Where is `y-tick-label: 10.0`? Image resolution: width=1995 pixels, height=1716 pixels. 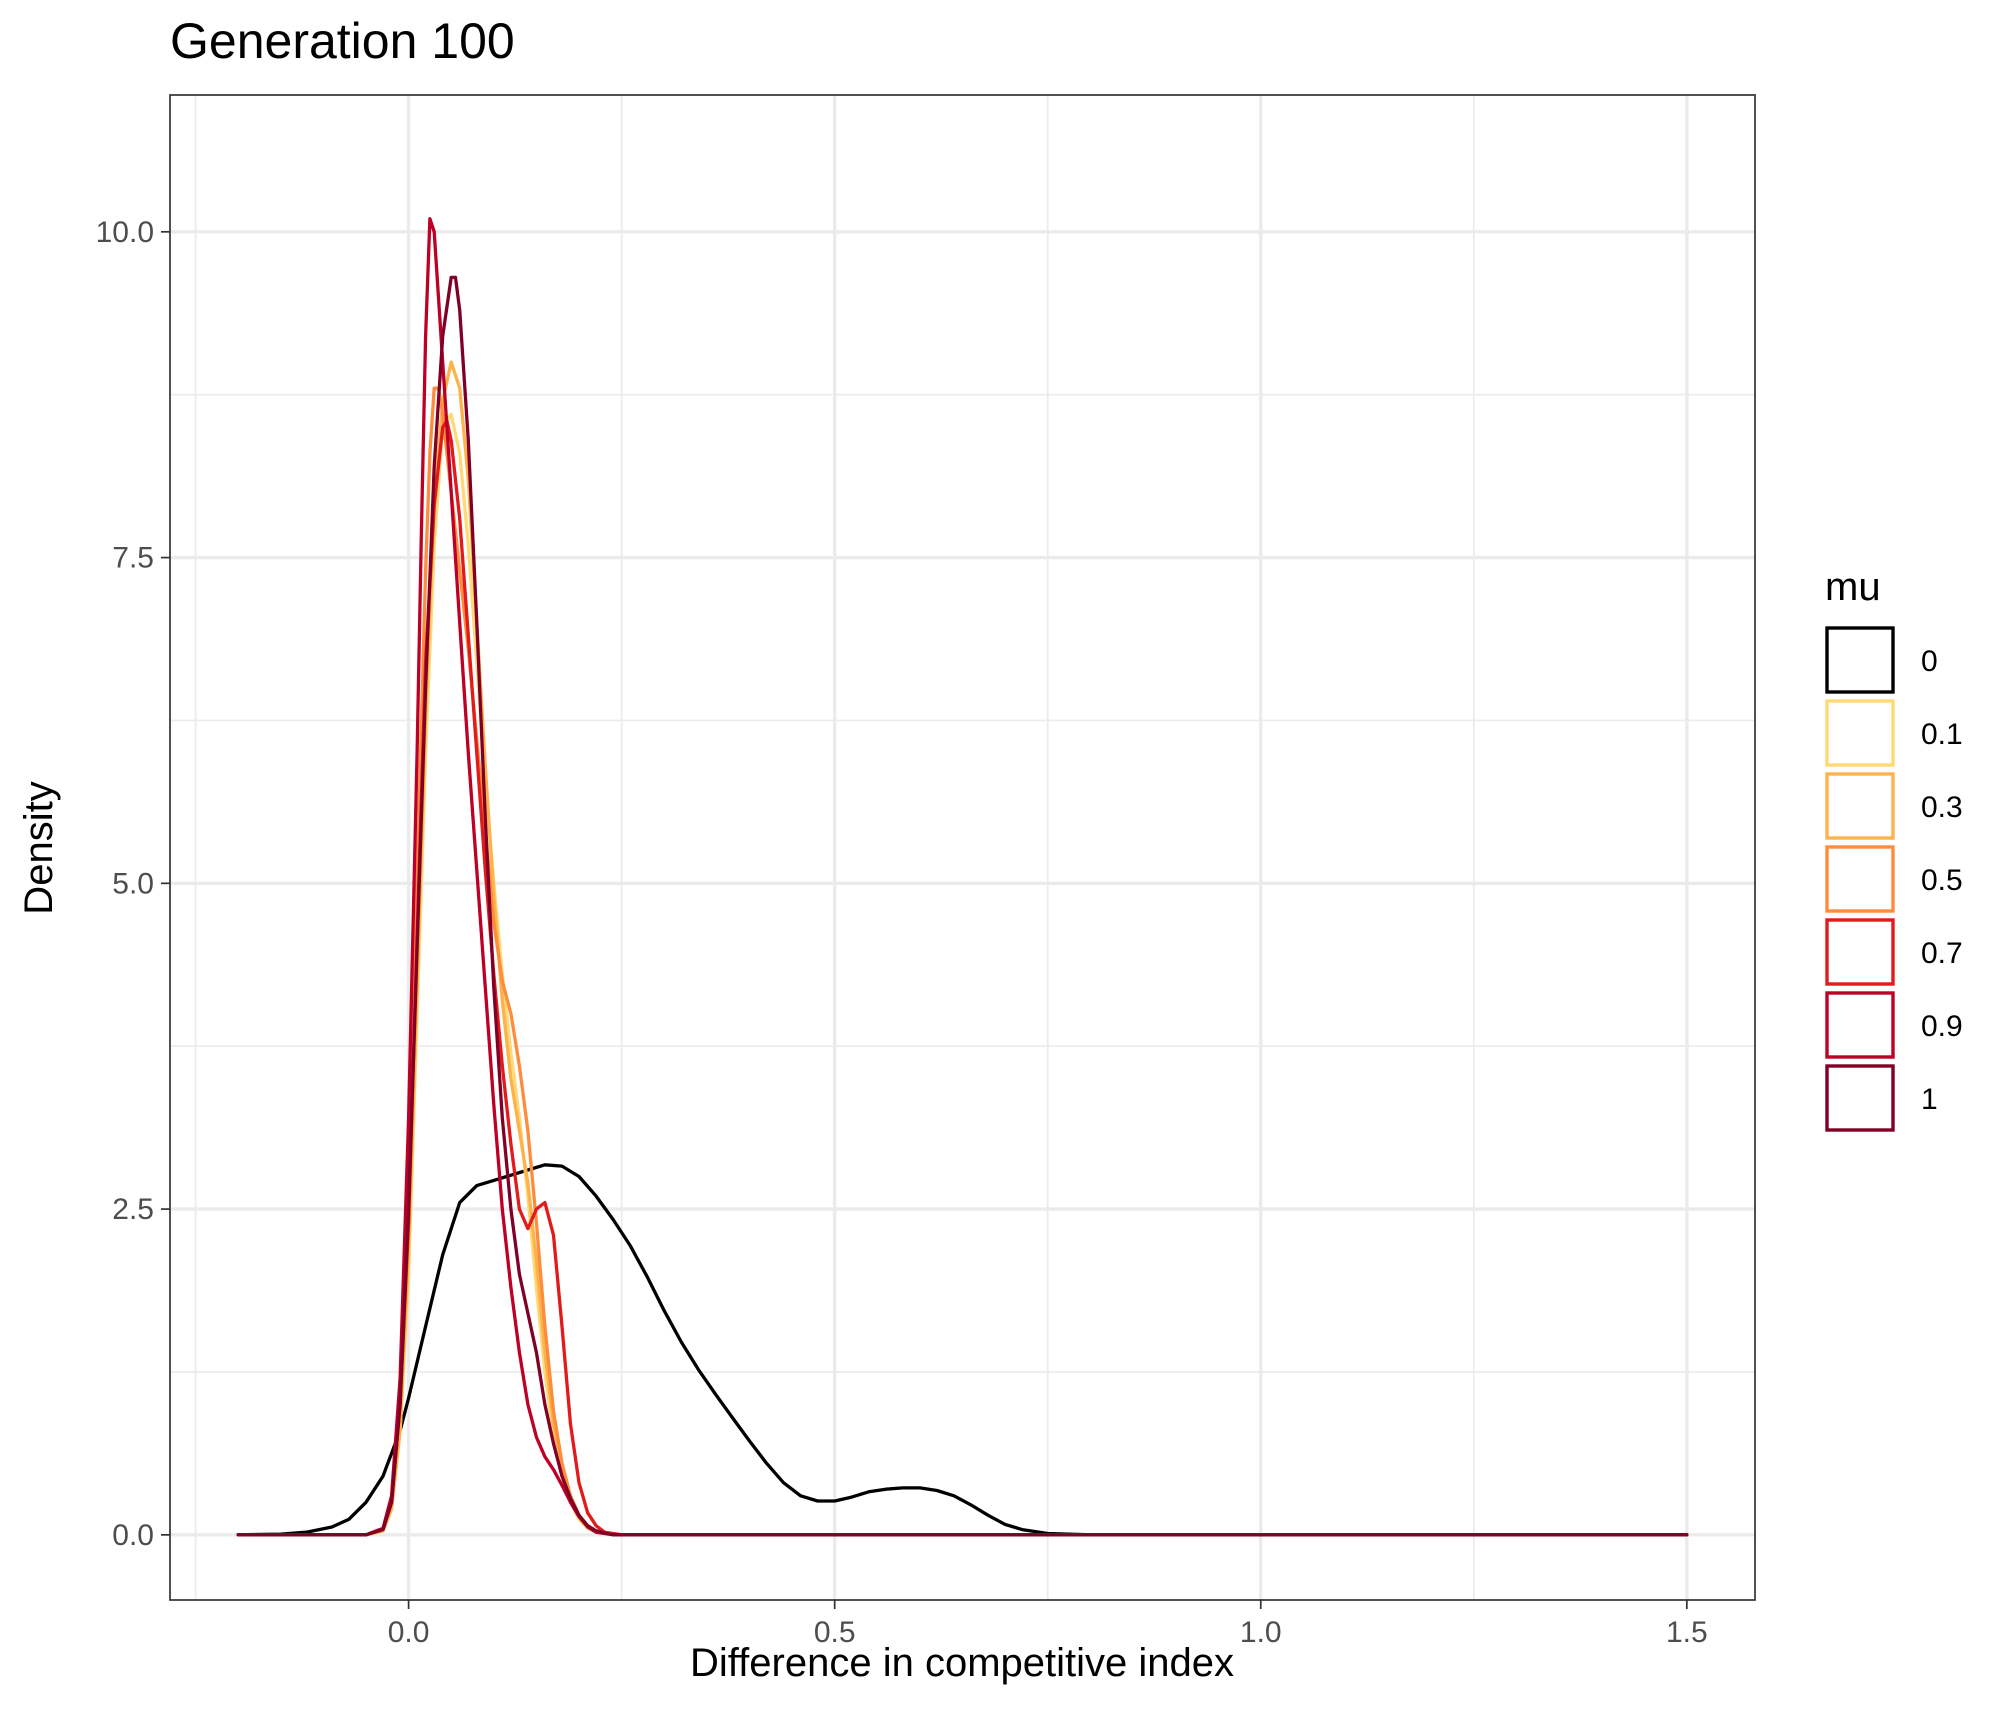 y-tick-label: 10.0 is located at coordinates (125, 232).